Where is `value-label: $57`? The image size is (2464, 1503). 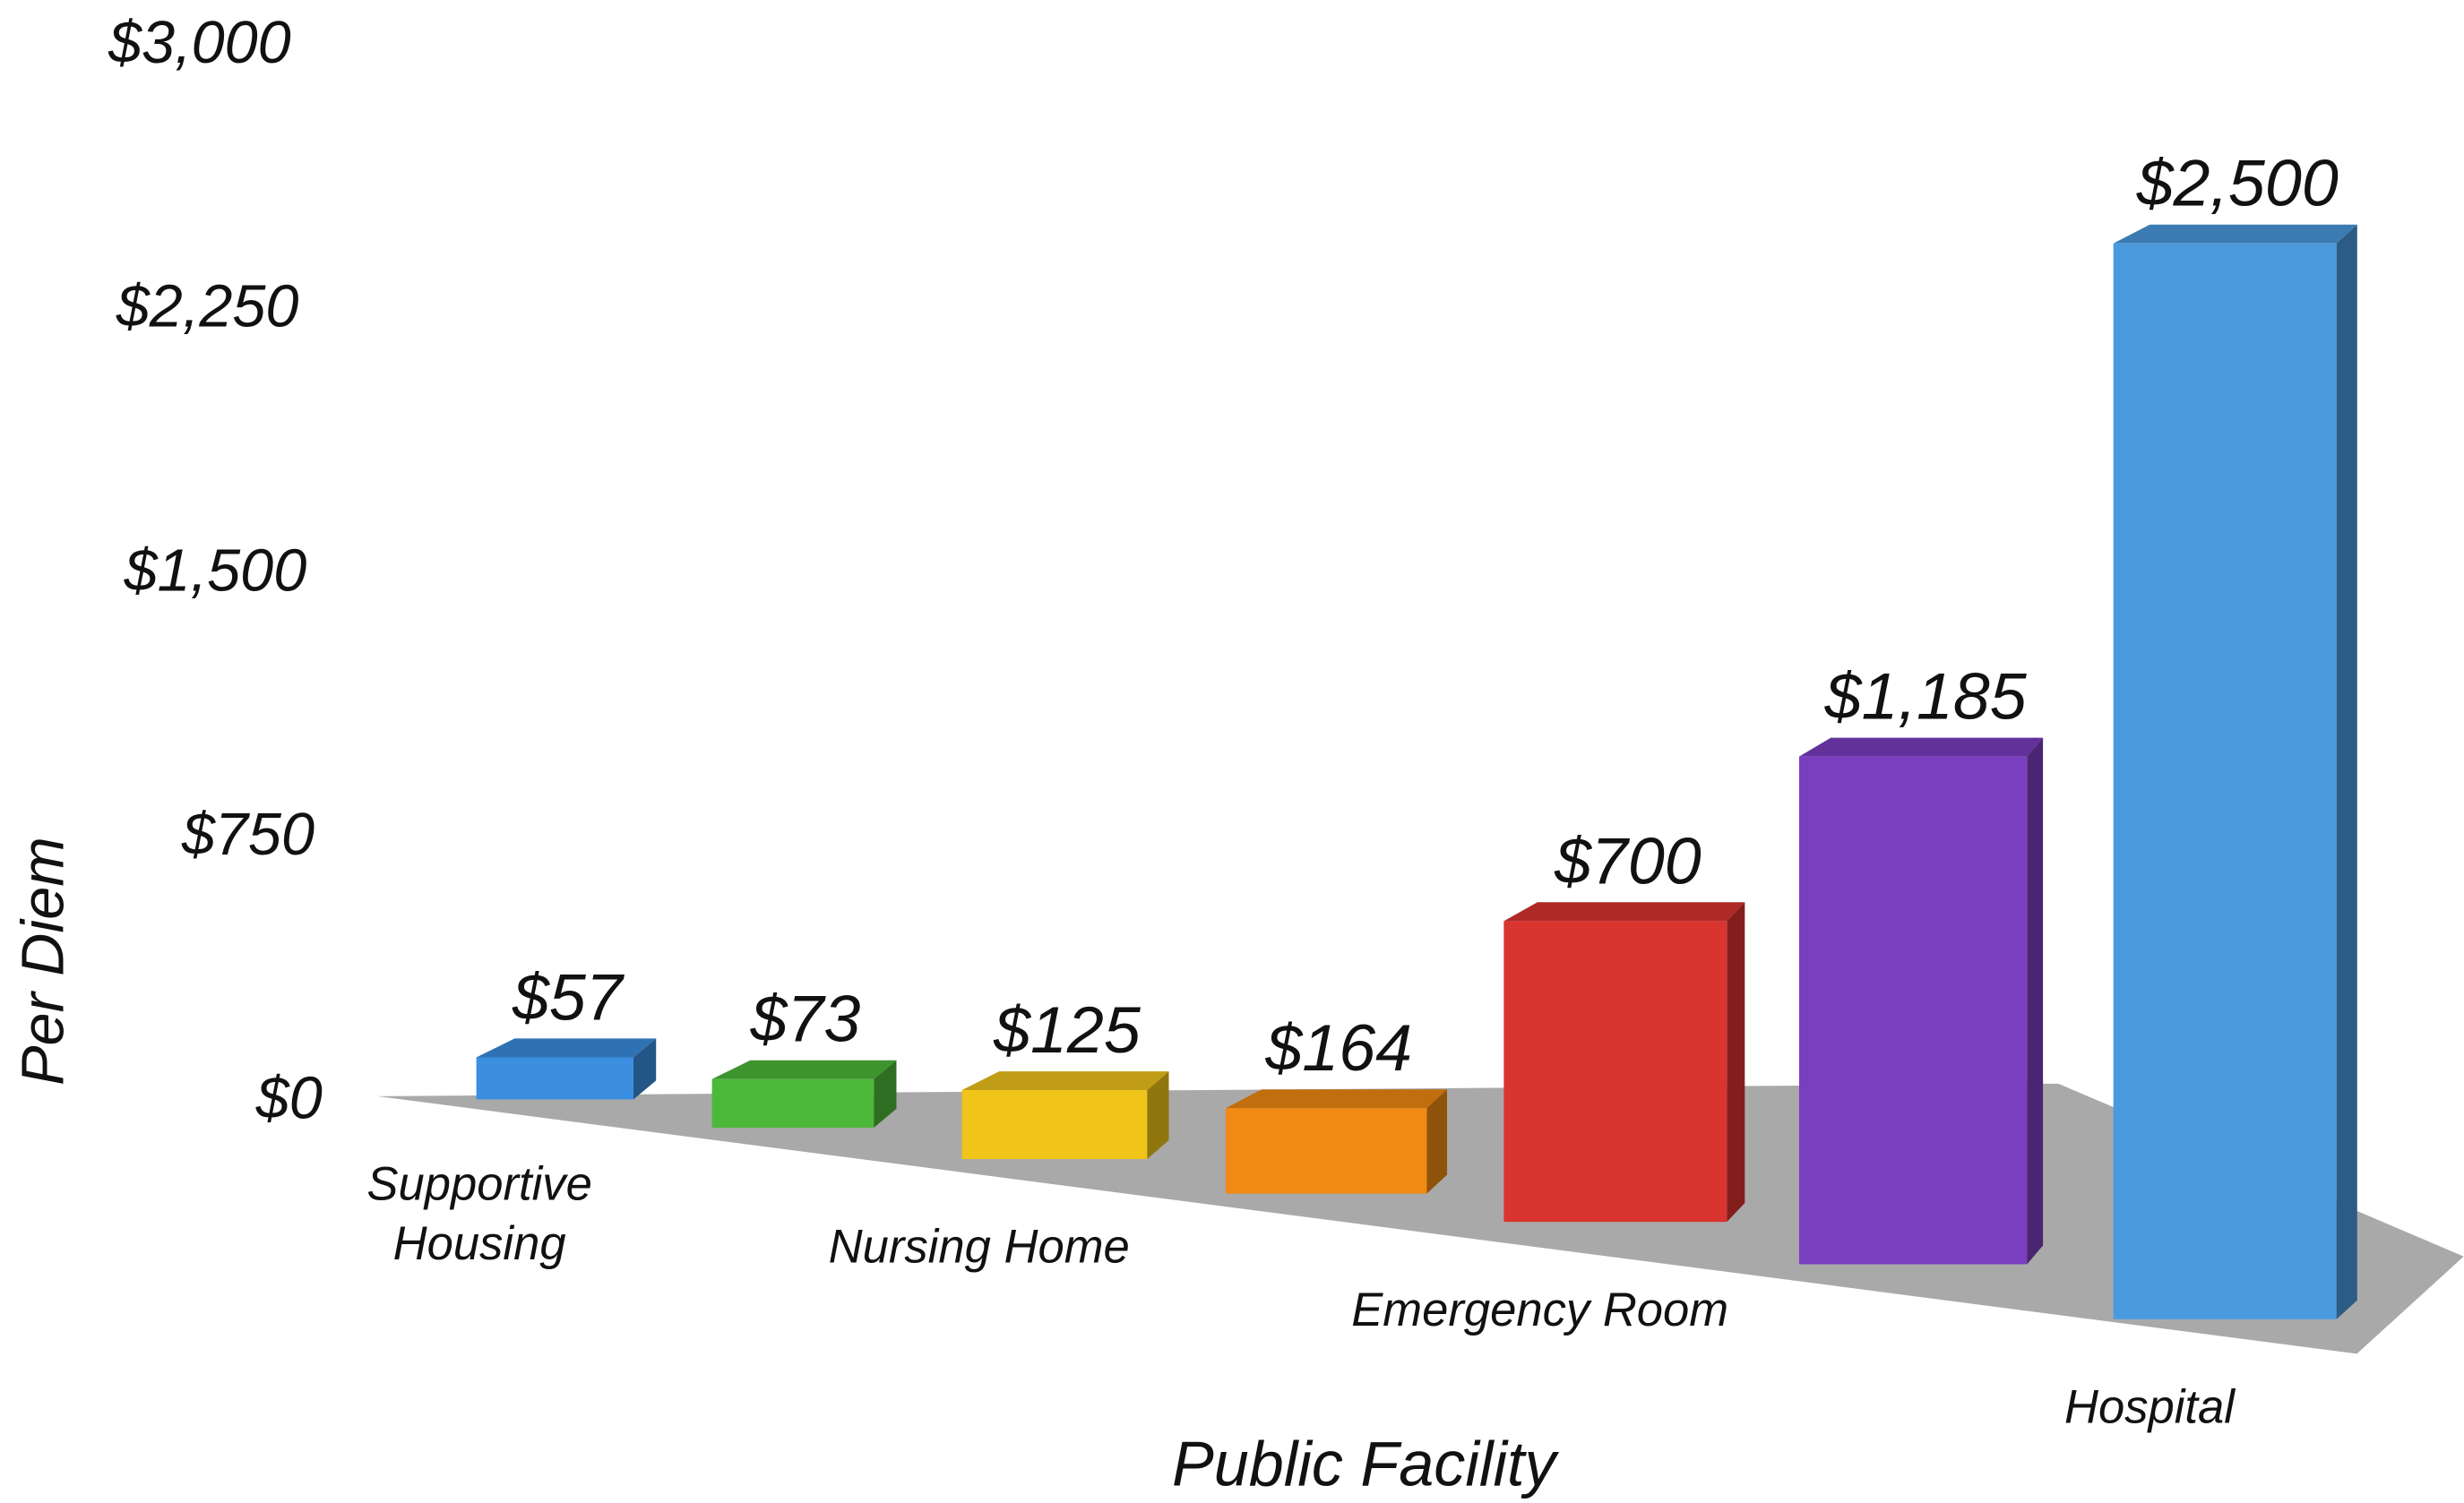 value-label: $57 is located at coordinates (568, 996).